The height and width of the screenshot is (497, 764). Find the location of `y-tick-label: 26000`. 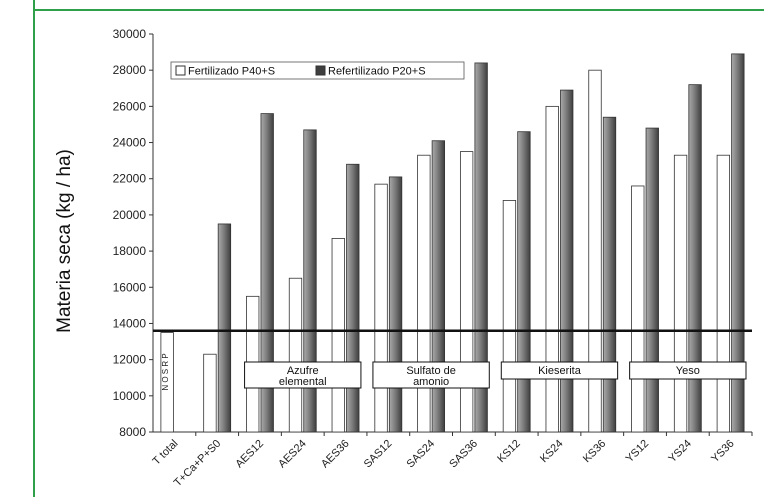

y-tick-label: 26000 is located at coordinates (130, 106).